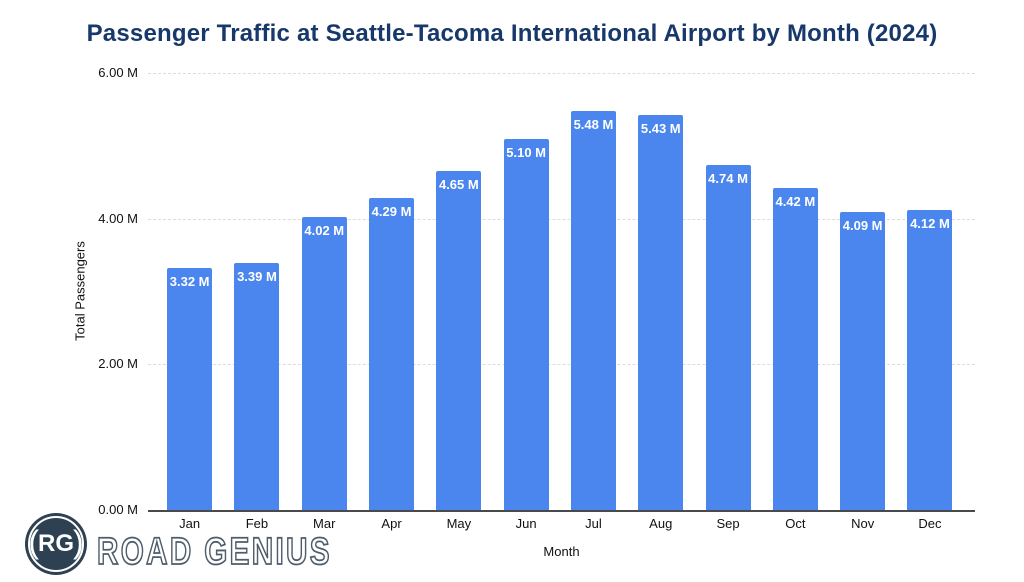 This screenshot has height=582, width=1024. What do you see at coordinates (593, 310) in the screenshot?
I see `bar-jul: 5.48 M` at bounding box center [593, 310].